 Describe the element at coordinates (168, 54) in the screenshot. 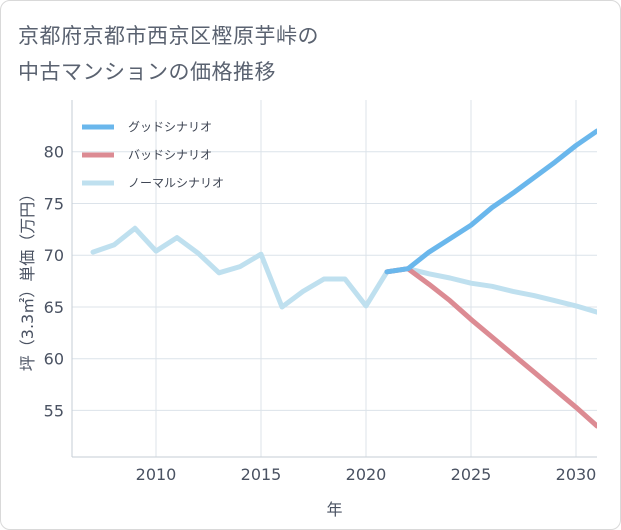

I see `chart-title: 京都府京都市西京区樫原芋峠の 中古マンションの価格推移` at that location.